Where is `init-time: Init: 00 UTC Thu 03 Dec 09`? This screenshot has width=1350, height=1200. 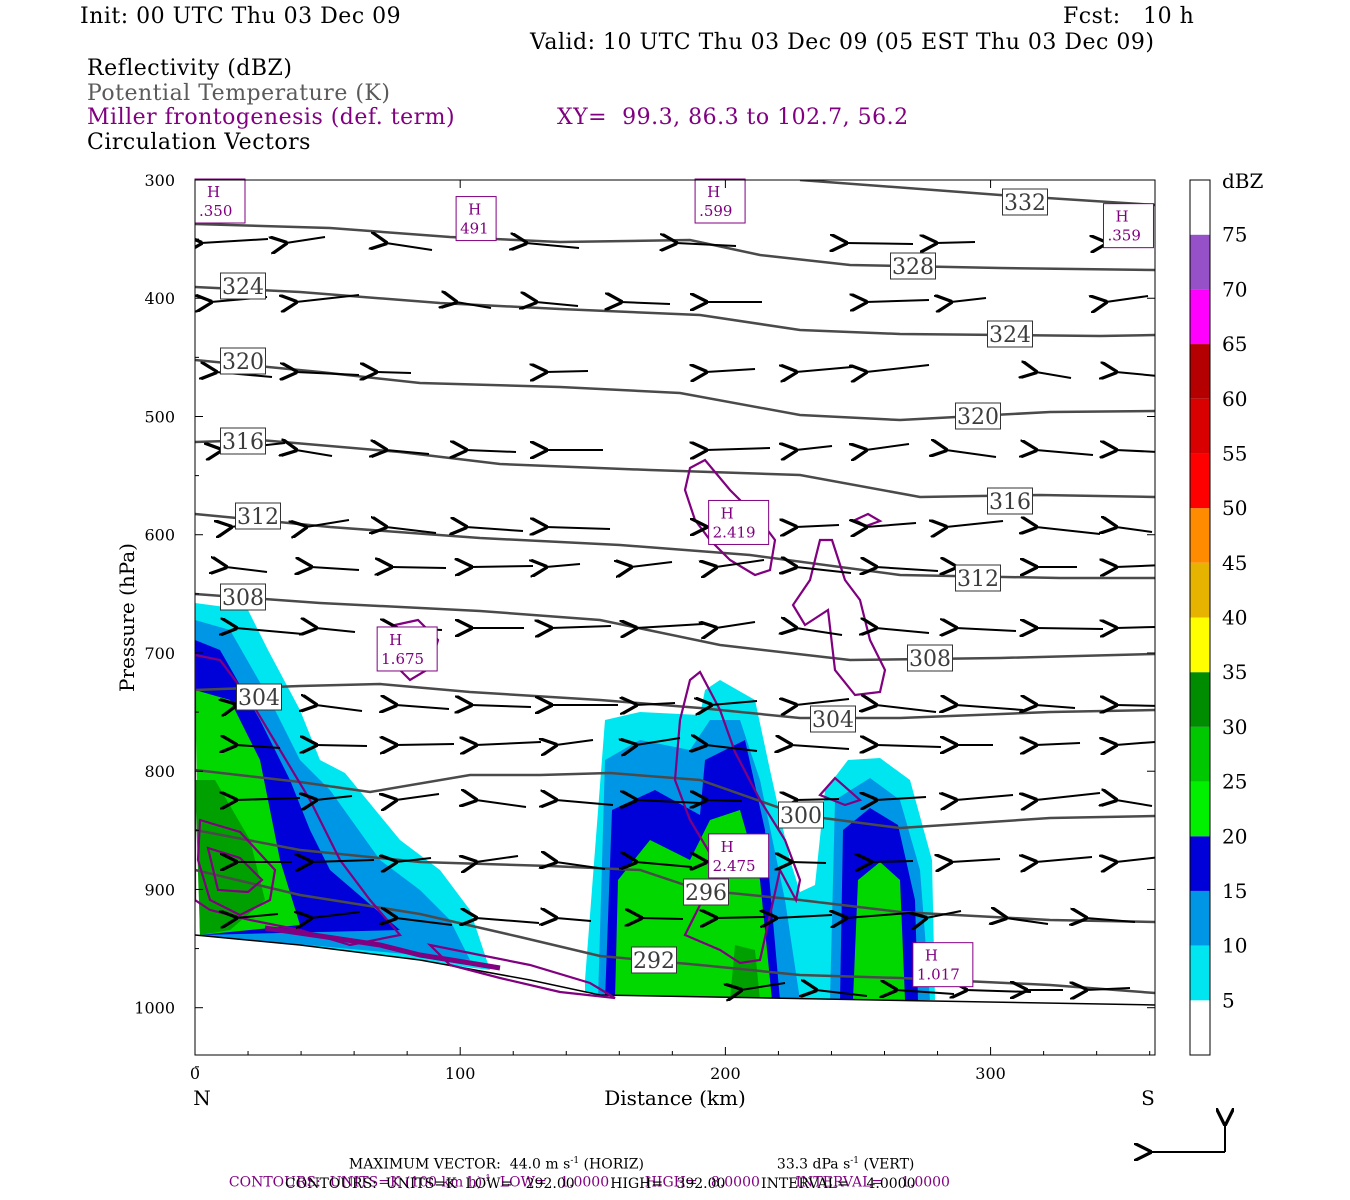
init-time: Init: 00 UTC Thu 03 Dec 09 is located at coordinates (241, 16).